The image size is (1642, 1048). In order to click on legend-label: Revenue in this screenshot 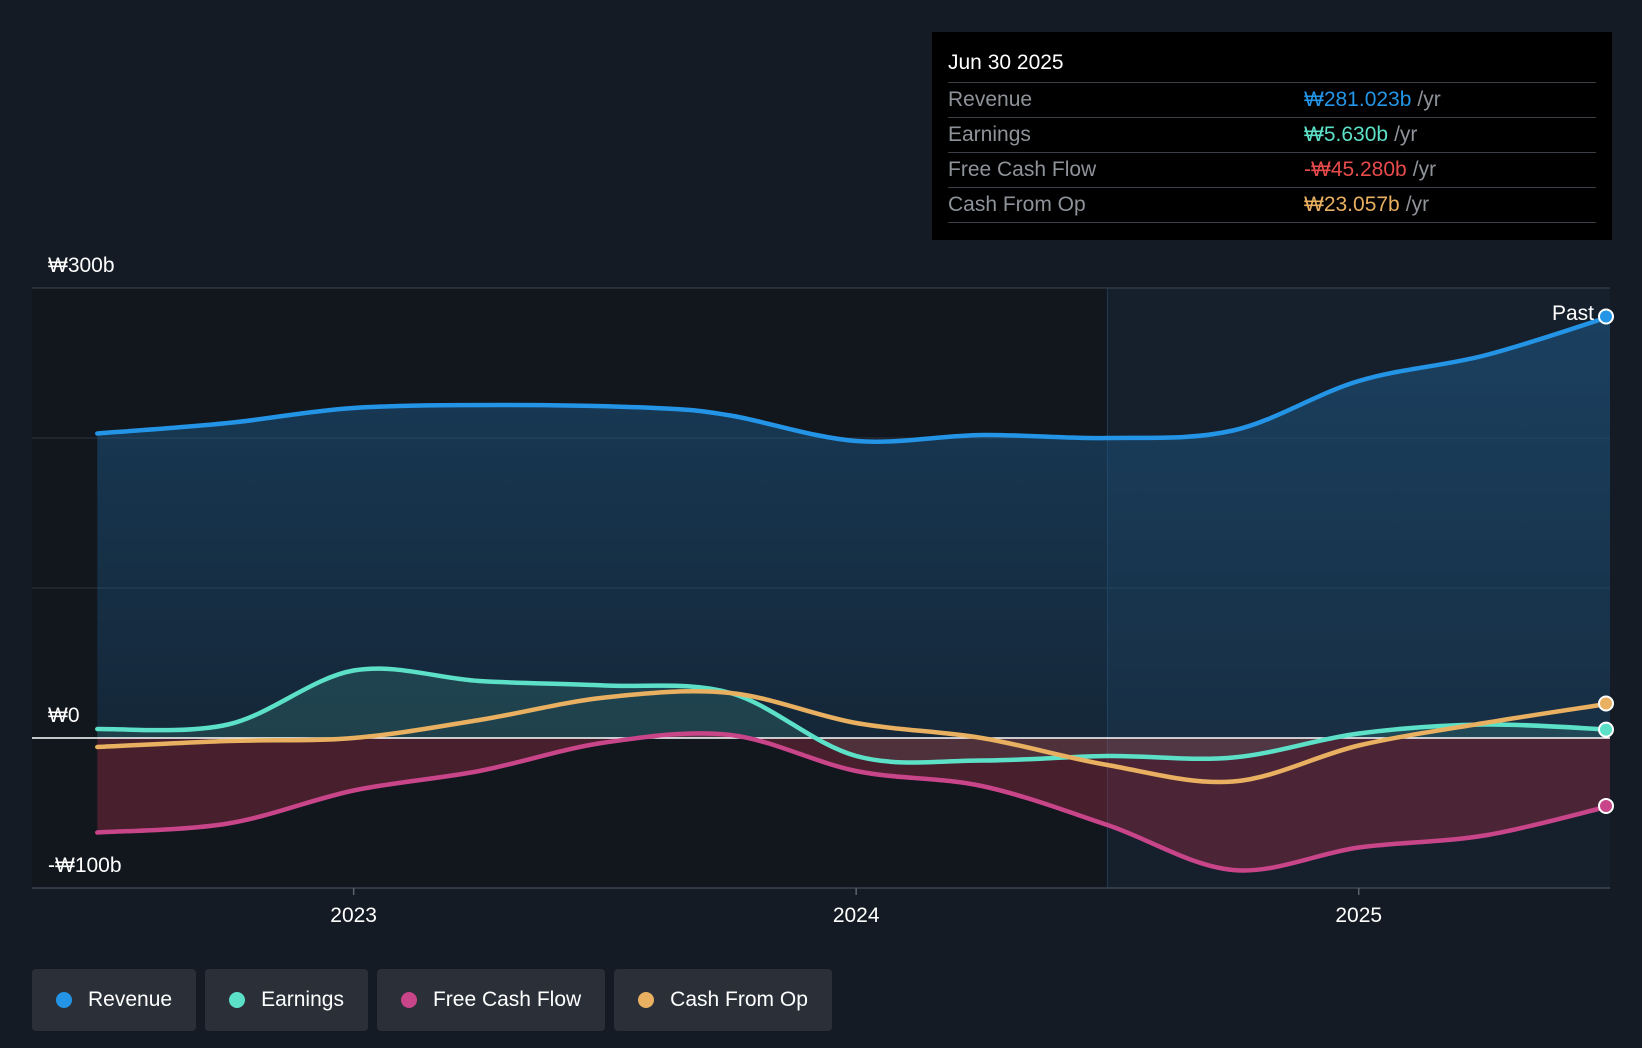, I will do `click(130, 999)`.